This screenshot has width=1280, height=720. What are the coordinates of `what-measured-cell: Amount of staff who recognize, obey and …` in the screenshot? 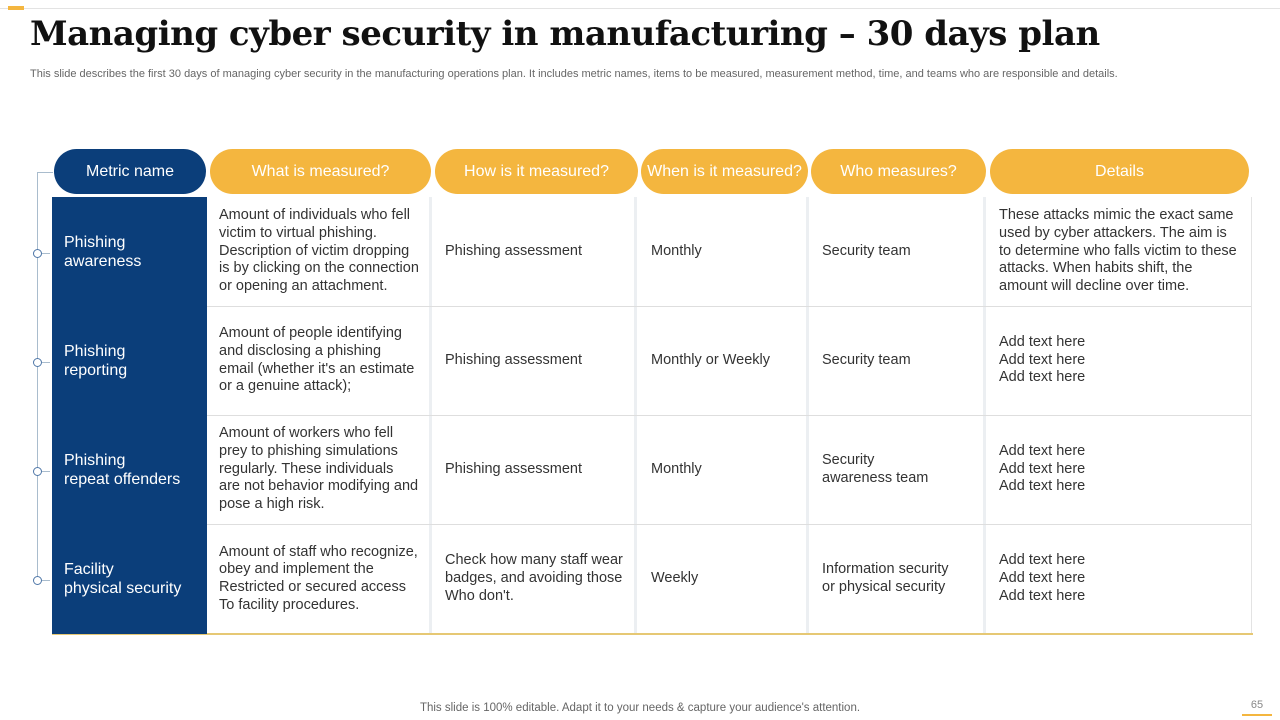 It's located at (323, 579).